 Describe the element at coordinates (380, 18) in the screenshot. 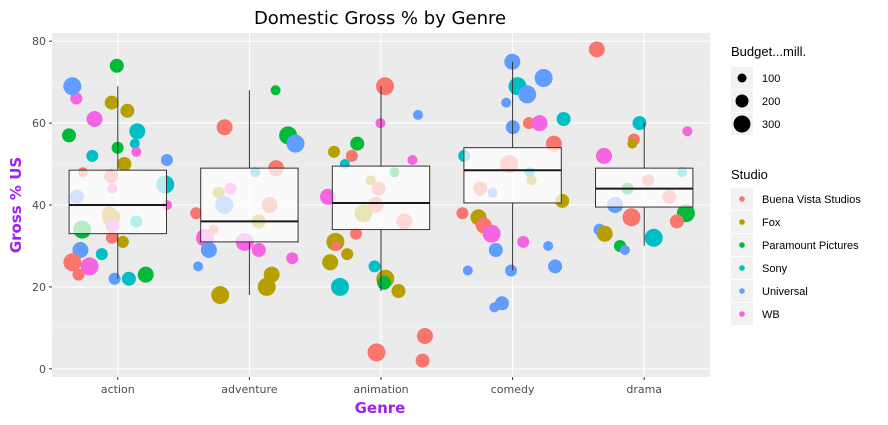

I see `chart-title: Domestic Gross % by Genre` at that location.